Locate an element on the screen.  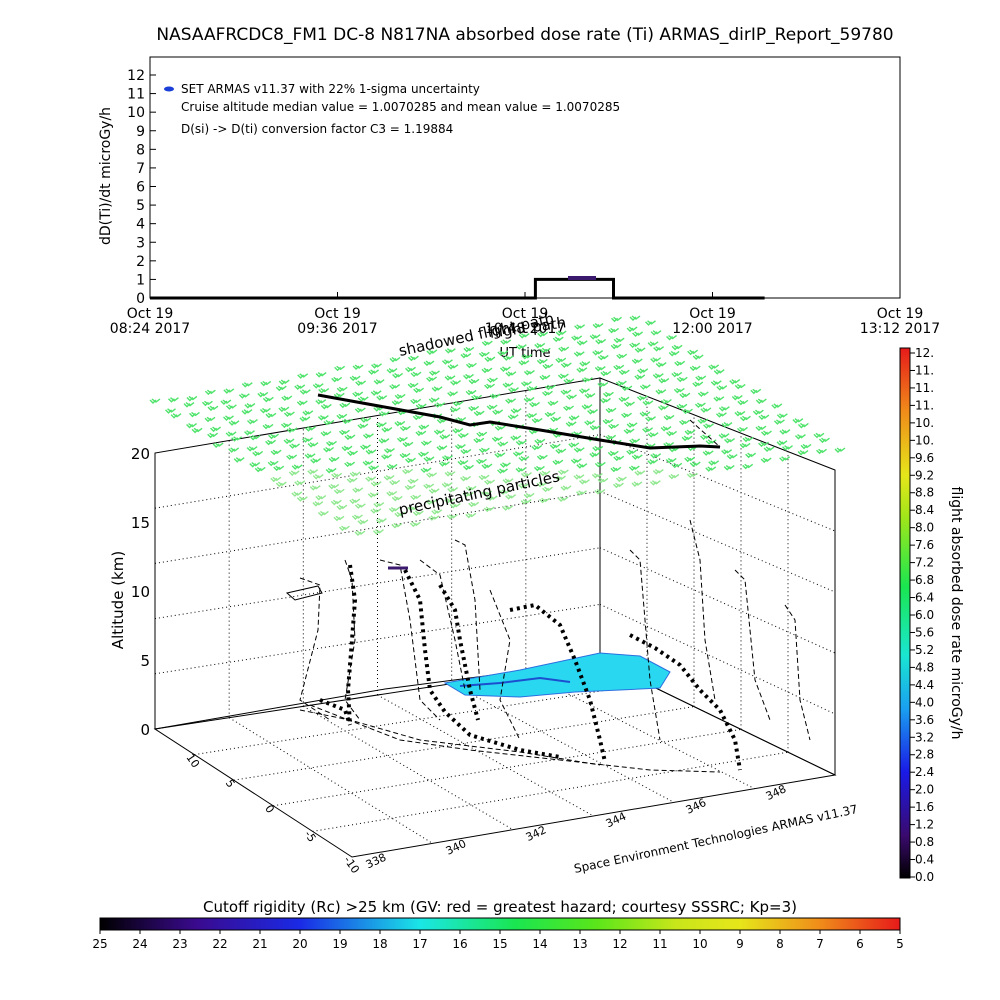
top-y-tick-label: 3 is located at coordinates (140, 243).